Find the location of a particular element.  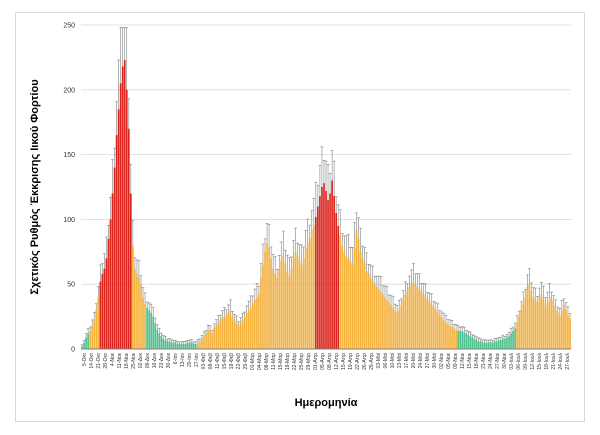

x-tick-label: 24-Νοε is located at coordinates (491, 360).